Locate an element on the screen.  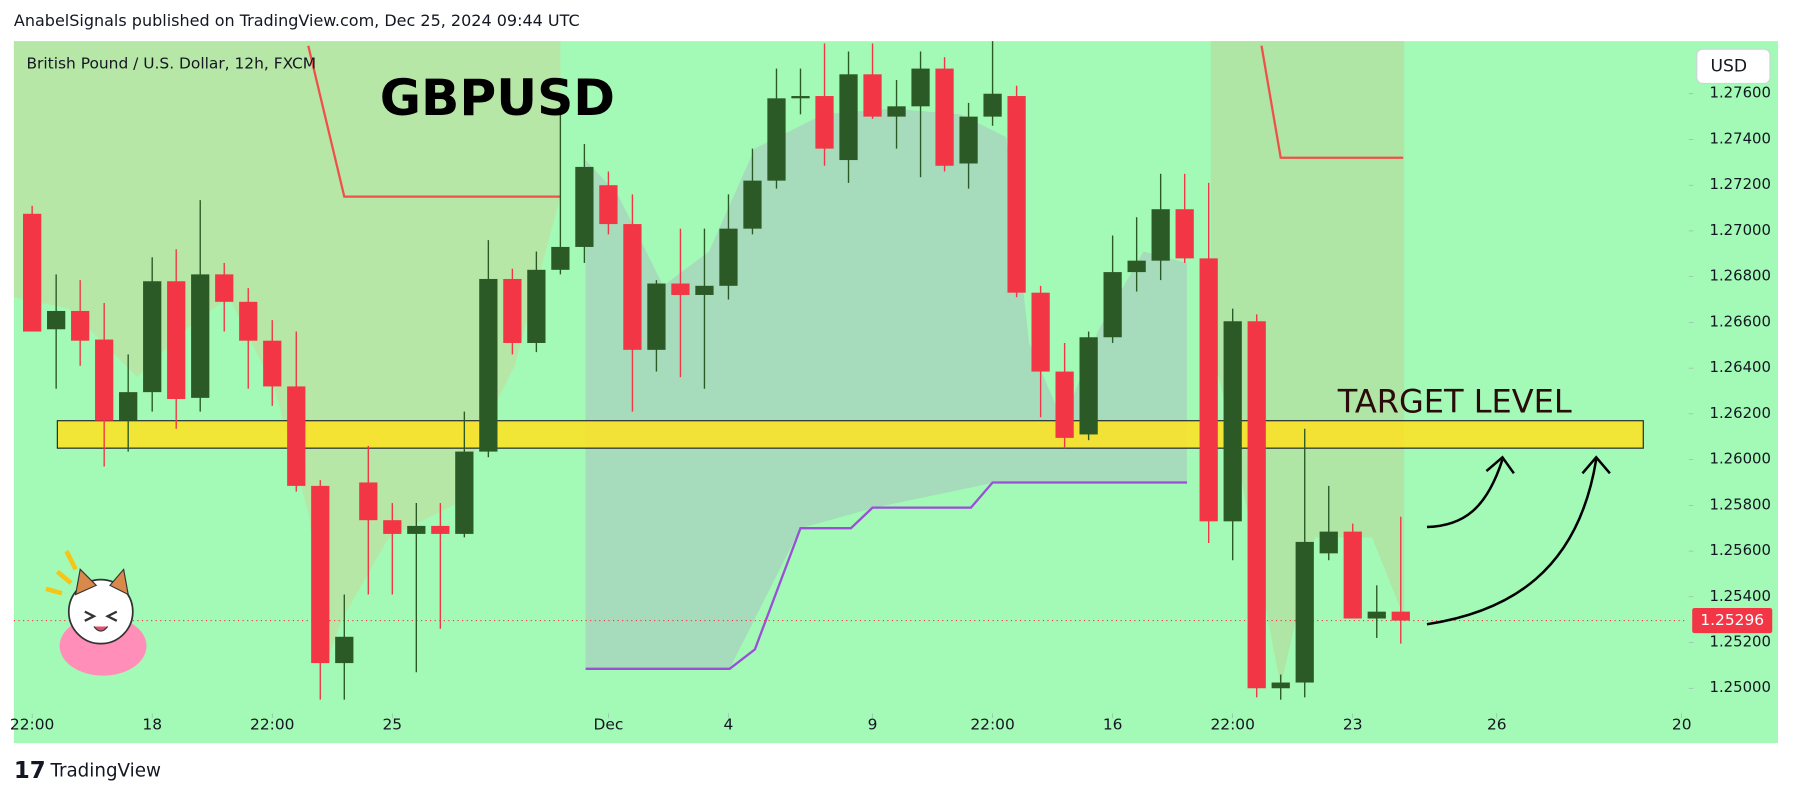
y-tick-label: 1.26800 is located at coordinates (1740, 276).